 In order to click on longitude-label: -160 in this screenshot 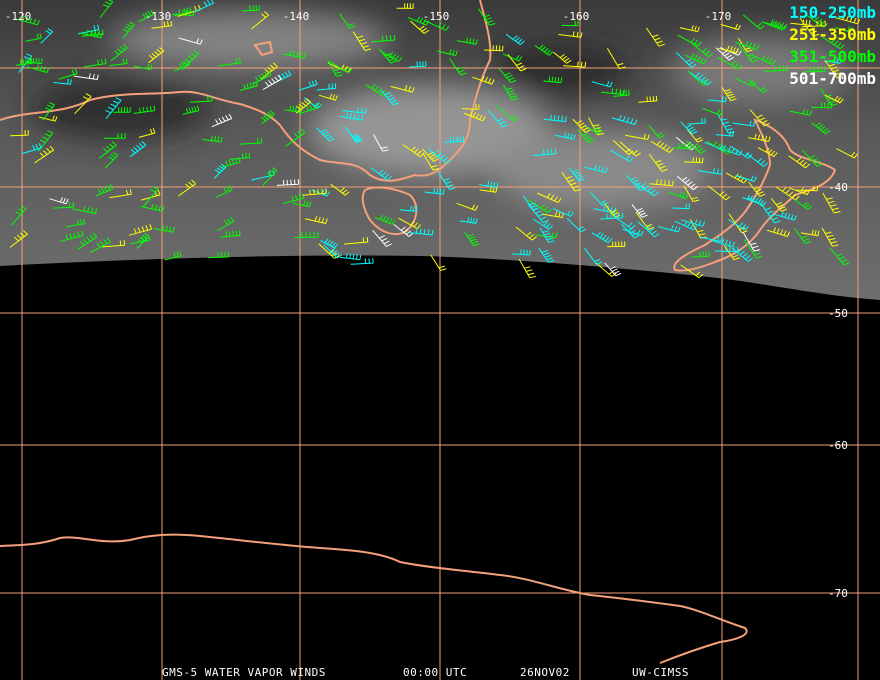, I will do `click(576, 16)`.